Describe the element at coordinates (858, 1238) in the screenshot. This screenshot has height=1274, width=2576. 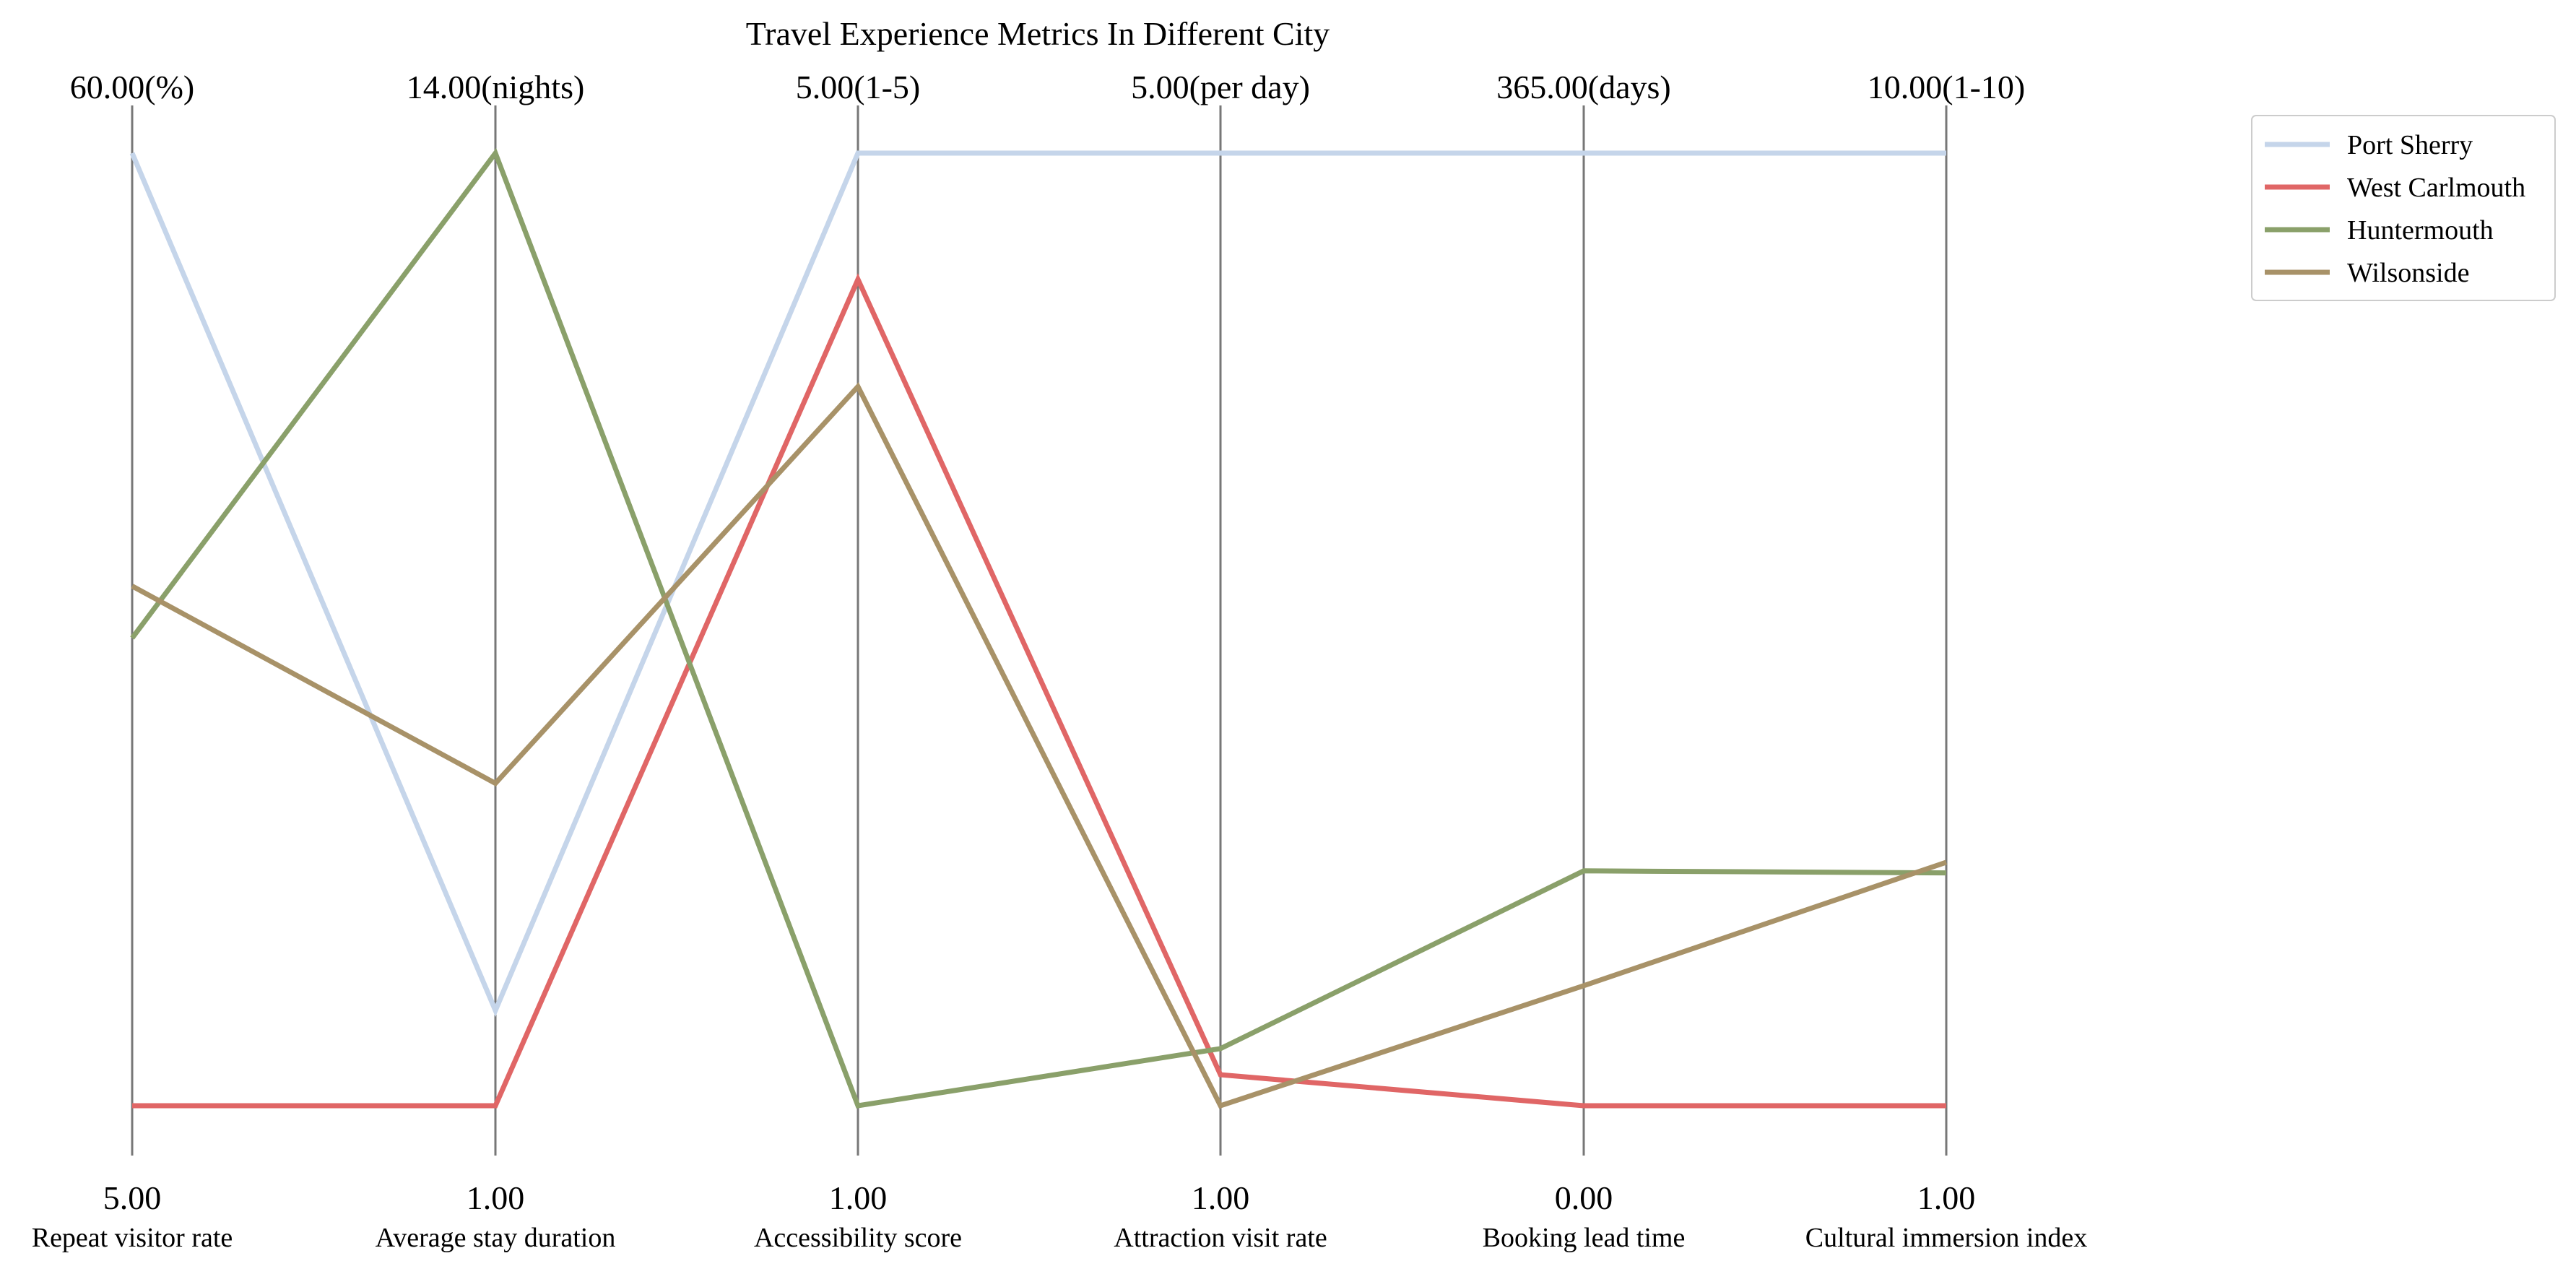
I see `axis-label: Accessibility score` at that location.